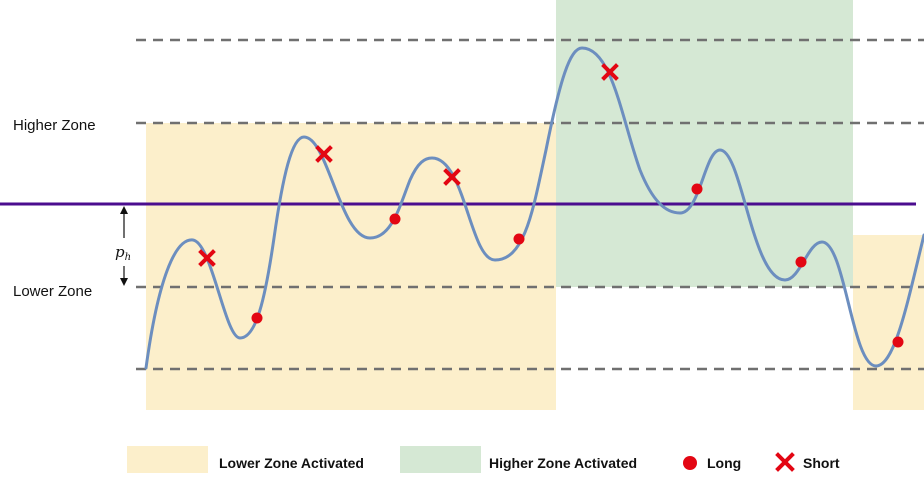 This screenshot has height=477, width=924. Describe the element at coordinates (291, 463) in the screenshot. I see `legend-lower-label: Lower Zone Activated` at that location.